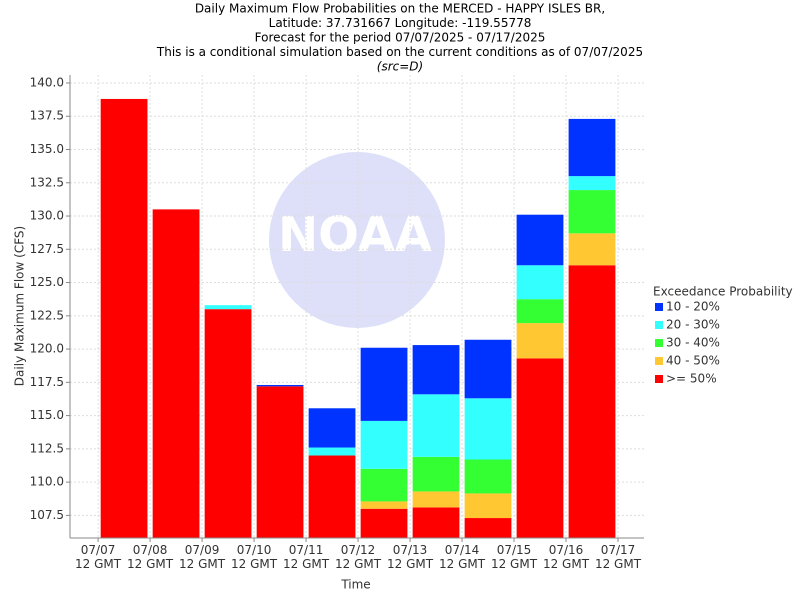  I want to click on y-tick-label: 125.0, so click(47, 282).